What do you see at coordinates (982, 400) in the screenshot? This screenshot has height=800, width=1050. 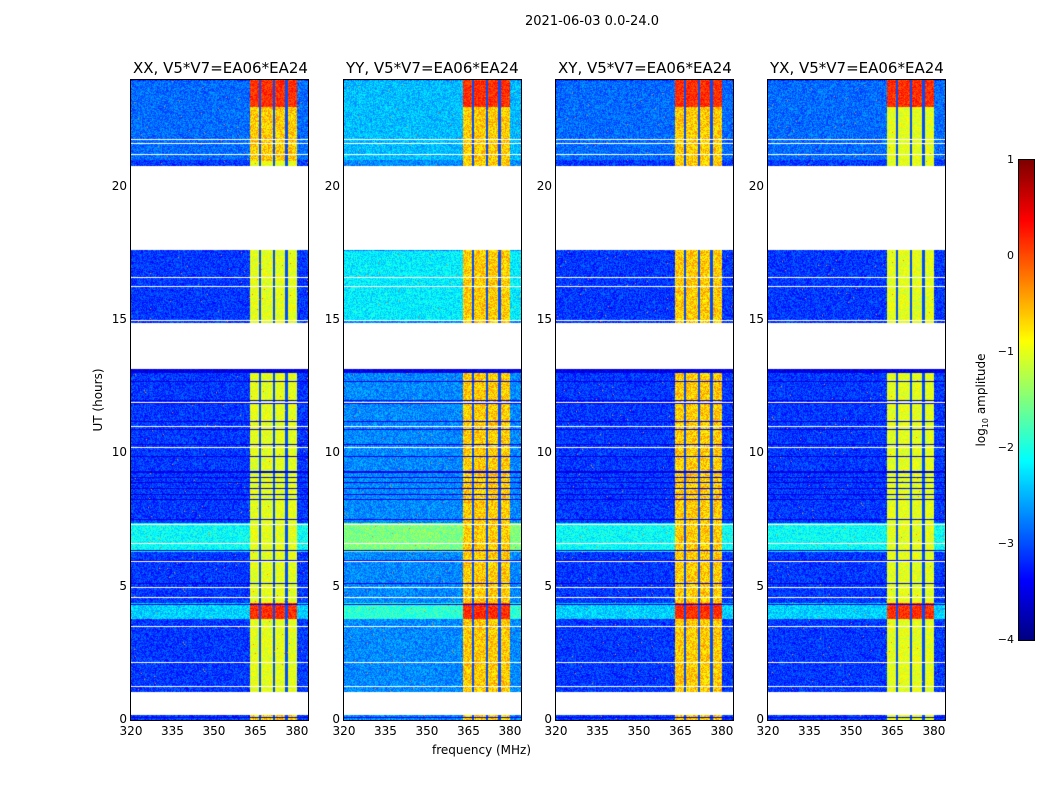 I see `colorbar-label: log10 amplitude` at bounding box center [982, 400].